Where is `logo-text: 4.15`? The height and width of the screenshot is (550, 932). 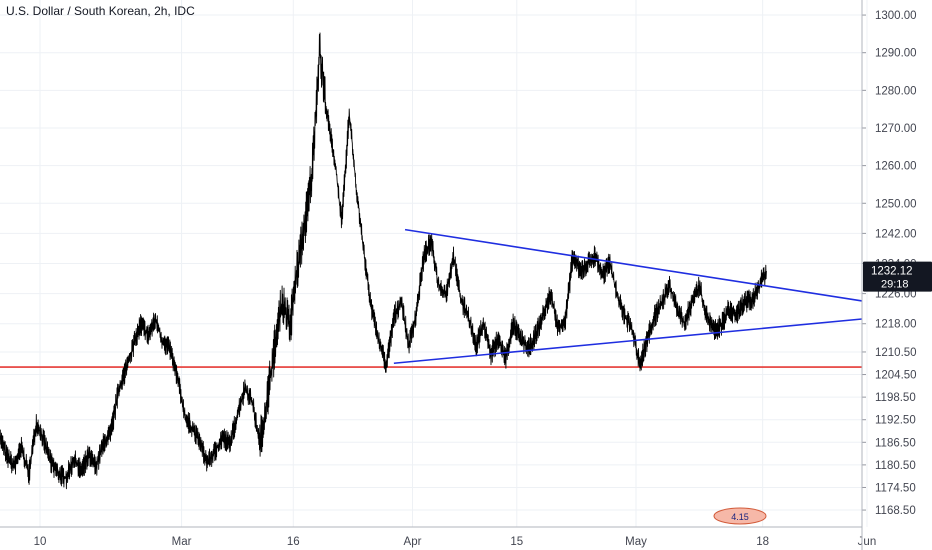 logo-text: 4.15 is located at coordinates (740, 517).